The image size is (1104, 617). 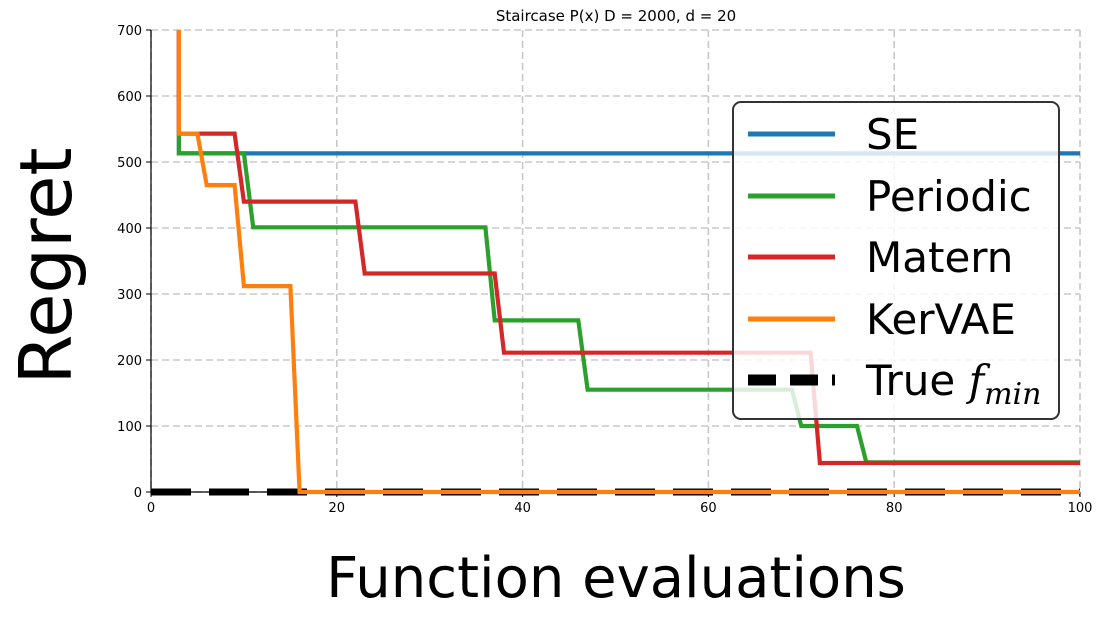 What do you see at coordinates (129, 163) in the screenshot?
I see `y-tick-label: 500` at bounding box center [129, 163].